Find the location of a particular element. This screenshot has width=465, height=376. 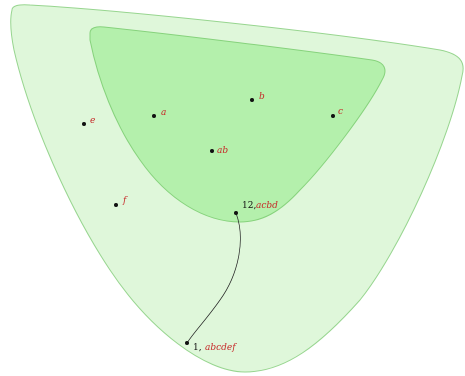

point-acbd: 12, acbd is located at coordinates (256, 208).